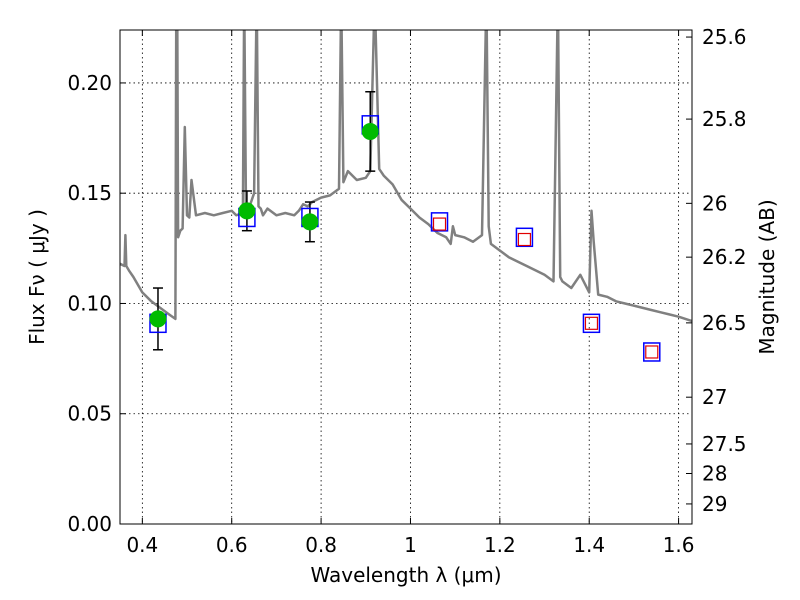 The image size is (800, 600). What do you see at coordinates (89, 83) in the screenshot?
I see `y-tick-label: 0.20` at bounding box center [89, 83].